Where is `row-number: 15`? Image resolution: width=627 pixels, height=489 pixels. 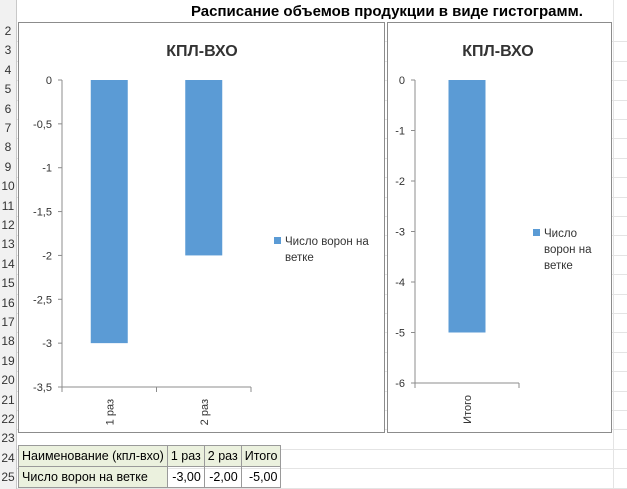
row-number: 15 is located at coordinates (8, 283).